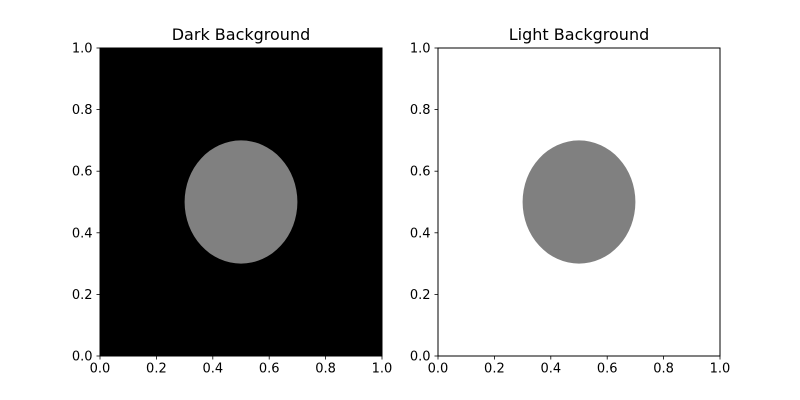 The image size is (800, 400). I want to click on x-tick-label-light: 0.4, so click(550, 369).